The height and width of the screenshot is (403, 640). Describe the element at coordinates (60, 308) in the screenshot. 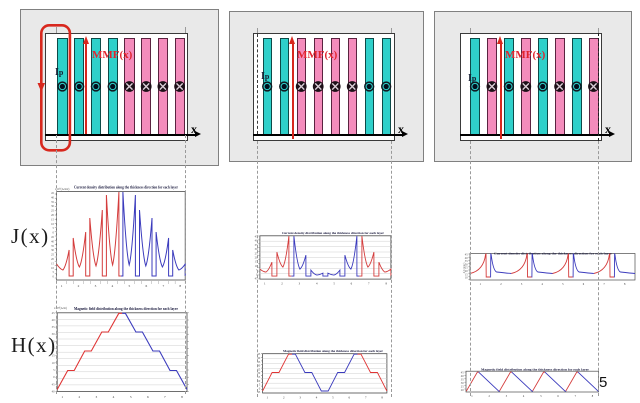

I see `svg-text: x104(A/m)` at that location.